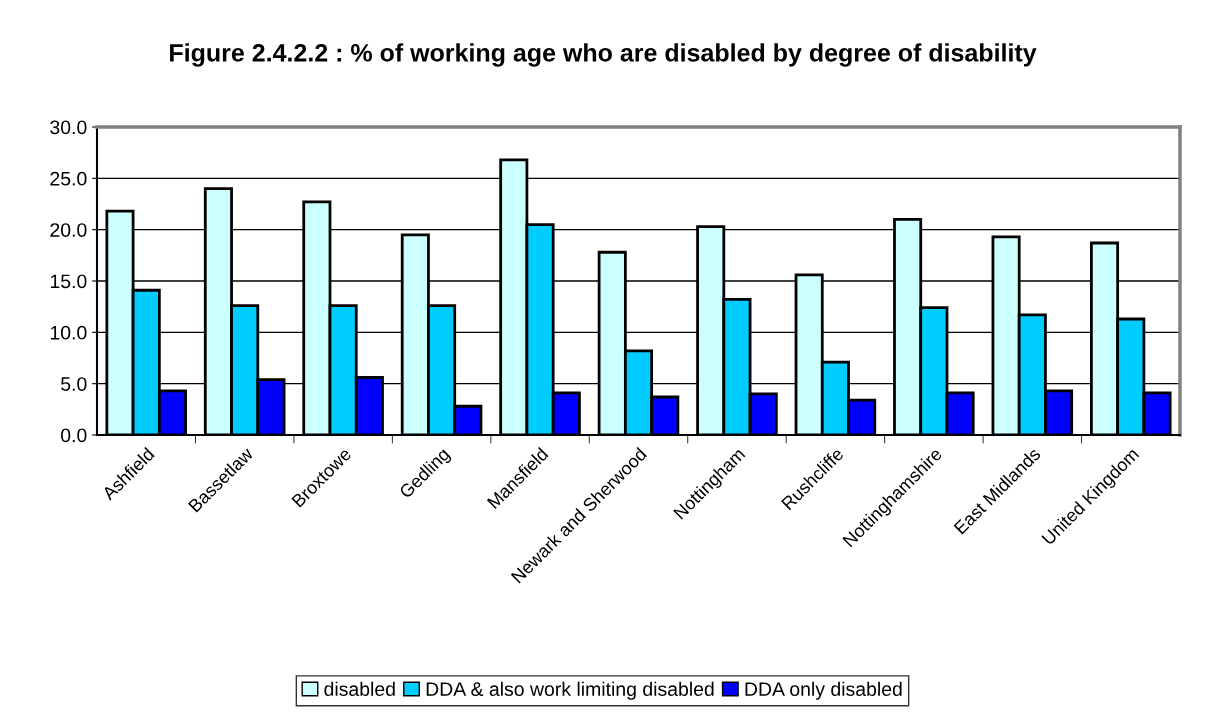 The width and height of the screenshot is (1205, 719). I want to click on y-tick-label: 10.0, so click(68, 332).